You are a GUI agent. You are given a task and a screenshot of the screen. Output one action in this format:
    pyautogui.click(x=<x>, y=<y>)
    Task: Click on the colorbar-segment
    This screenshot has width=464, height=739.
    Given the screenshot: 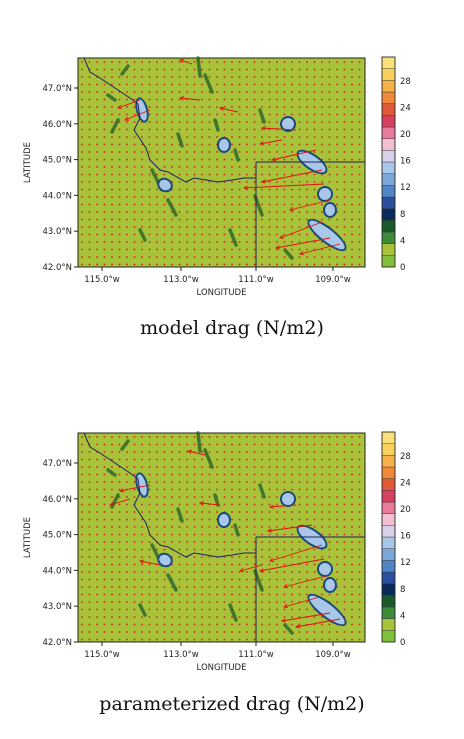 What is the action you would take?
    pyautogui.click(x=388, y=496)
    